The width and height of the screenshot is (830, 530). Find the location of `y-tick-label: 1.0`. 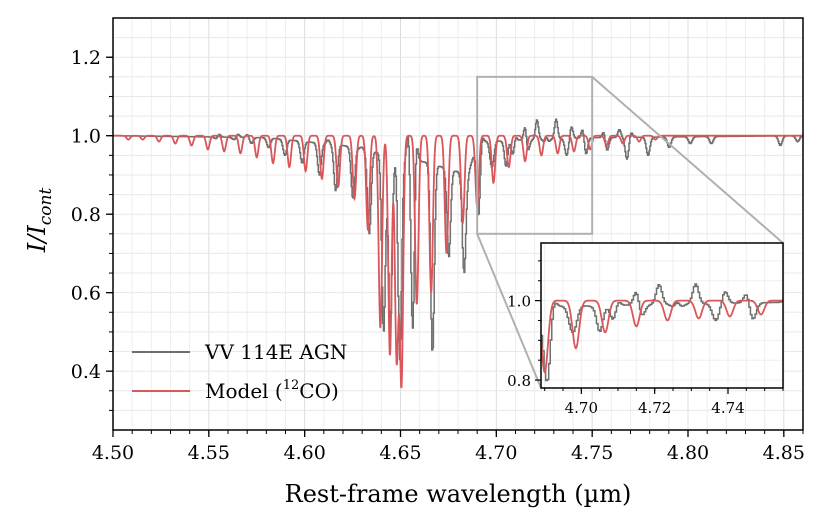

y-tick-label: 1.0 is located at coordinates (86, 137).